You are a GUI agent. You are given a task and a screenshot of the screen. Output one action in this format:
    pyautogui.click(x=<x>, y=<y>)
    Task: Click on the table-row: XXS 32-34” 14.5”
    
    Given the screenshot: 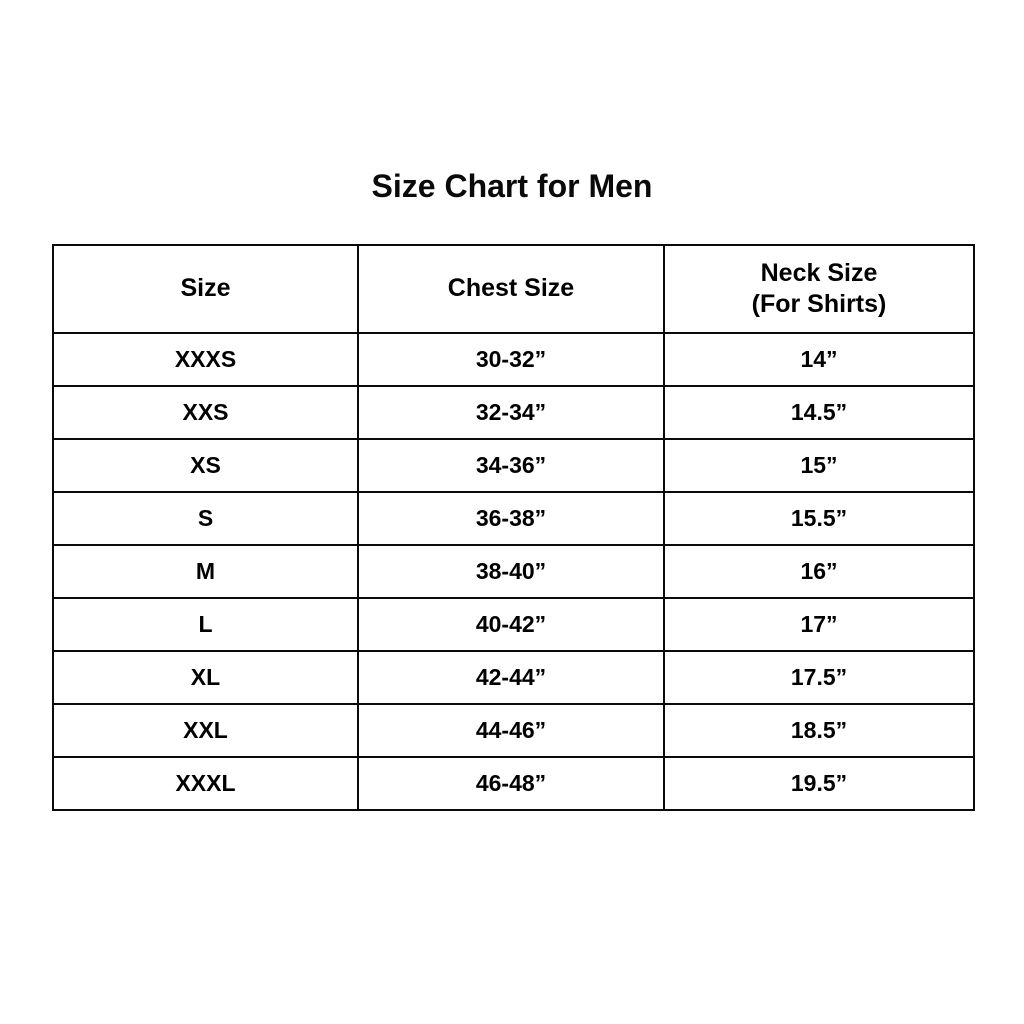 What is the action you would take?
    pyautogui.click(x=513, y=412)
    